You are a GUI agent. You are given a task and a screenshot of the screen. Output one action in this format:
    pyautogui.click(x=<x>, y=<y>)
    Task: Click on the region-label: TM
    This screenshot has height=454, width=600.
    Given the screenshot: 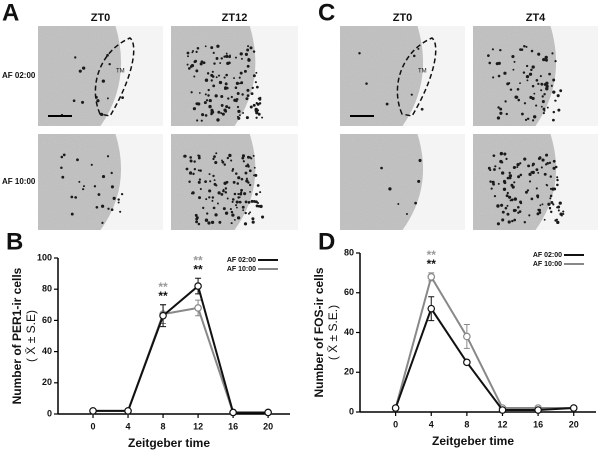 What is the action you would take?
    pyautogui.click(x=120, y=72)
    